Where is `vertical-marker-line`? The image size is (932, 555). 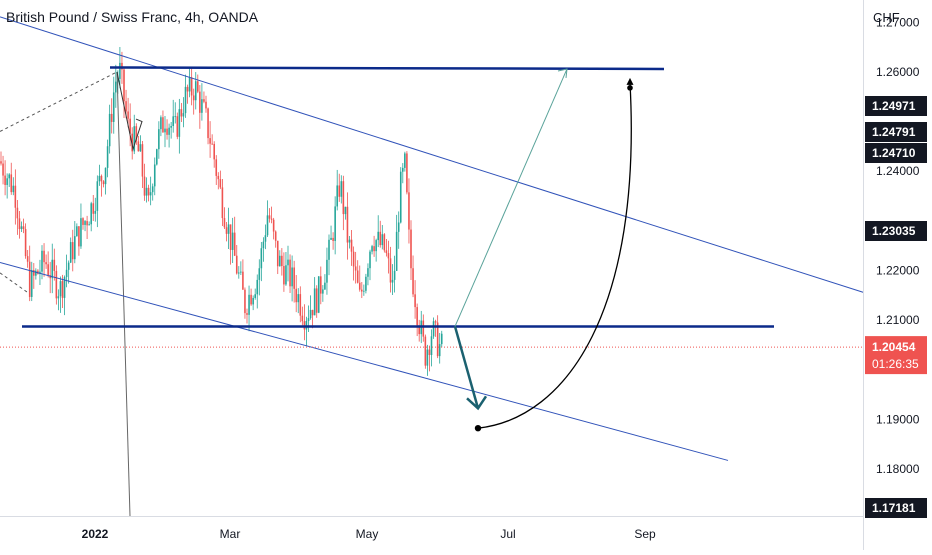
vertical-marker-line is located at coordinates (123, 294).